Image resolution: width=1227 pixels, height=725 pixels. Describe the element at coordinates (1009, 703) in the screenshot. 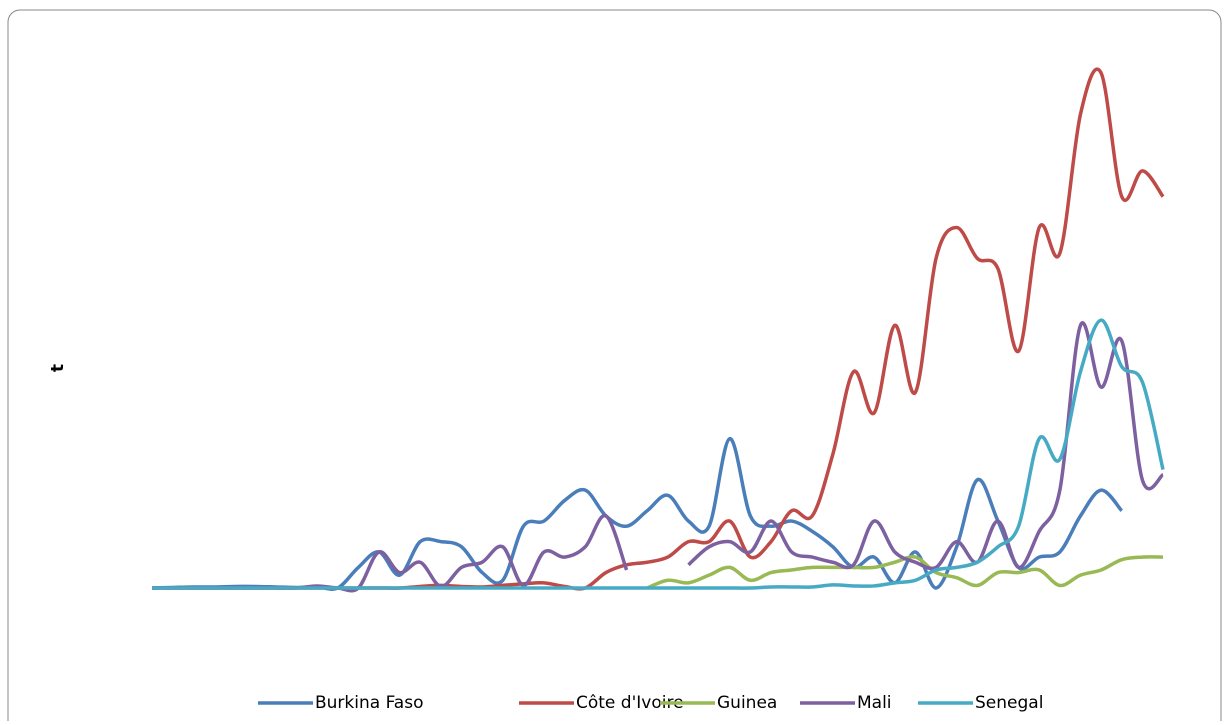

I see `legend-label: Senegal` at that location.